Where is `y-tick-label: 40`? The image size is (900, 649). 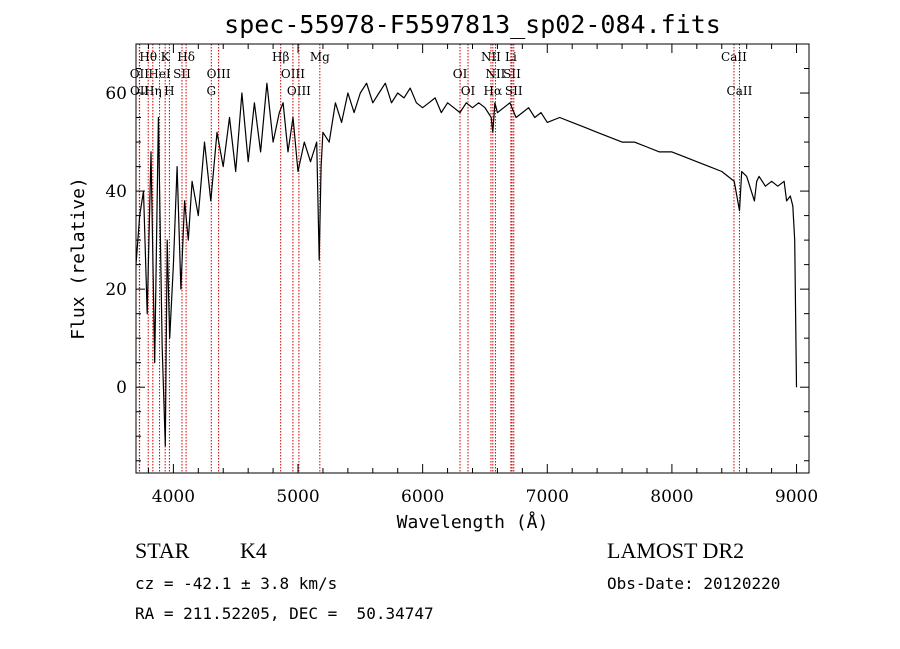
y-tick-label: 40 is located at coordinates (116, 192).